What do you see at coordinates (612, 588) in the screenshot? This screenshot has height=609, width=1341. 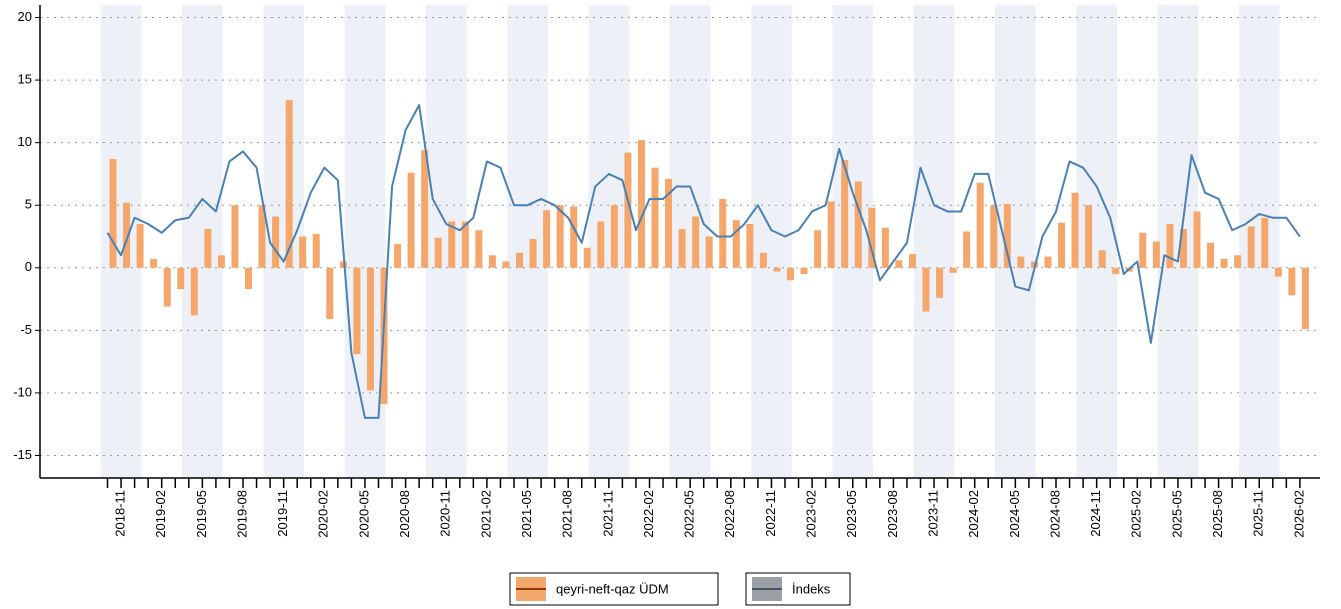 I see `legend-label: qeyri-neft-qaz ÜDM` at bounding box center [612, 588].